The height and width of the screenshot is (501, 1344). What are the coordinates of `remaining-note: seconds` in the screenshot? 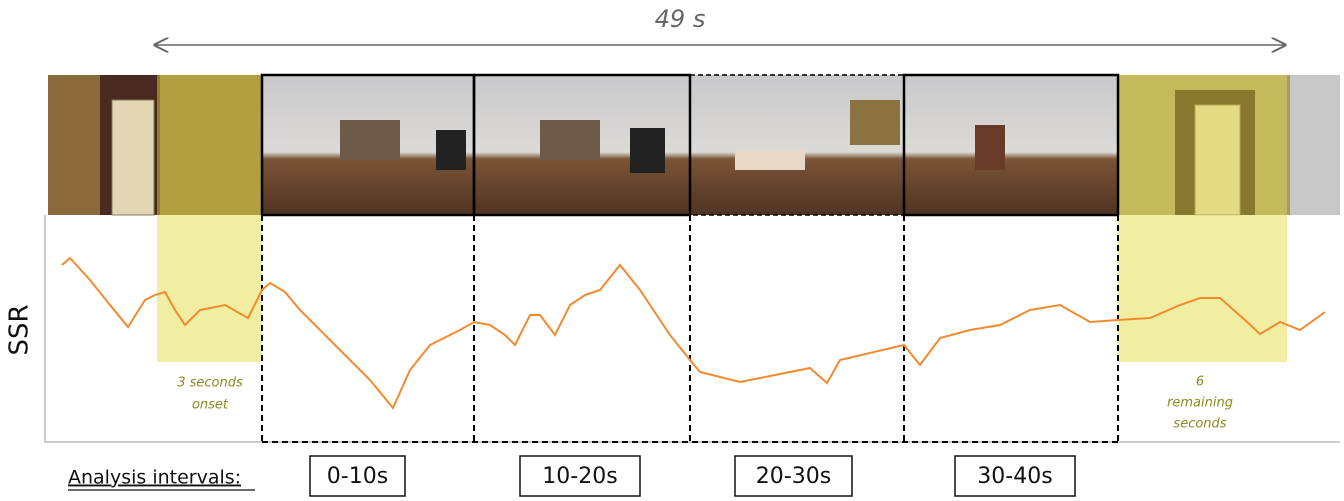 It's located at (1199, 424).